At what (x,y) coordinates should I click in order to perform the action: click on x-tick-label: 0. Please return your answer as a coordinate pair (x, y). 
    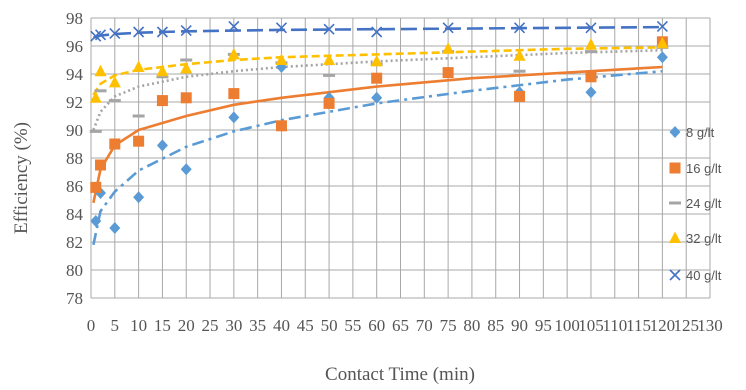
    Looking at the image, I should click on (91, 325).